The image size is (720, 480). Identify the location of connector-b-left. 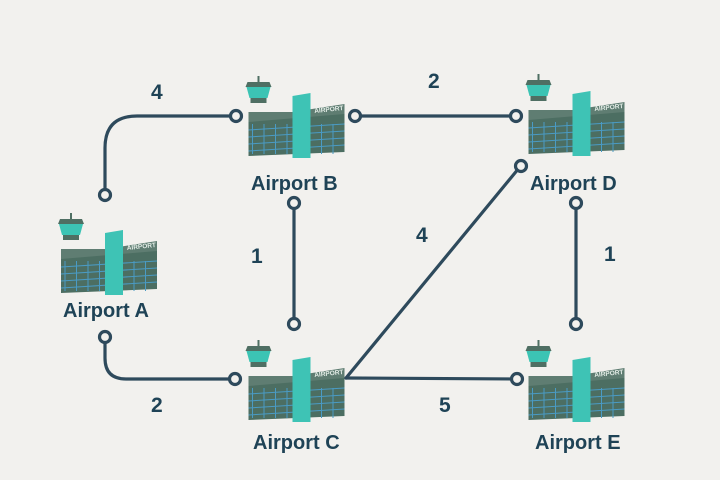
(236, 116).